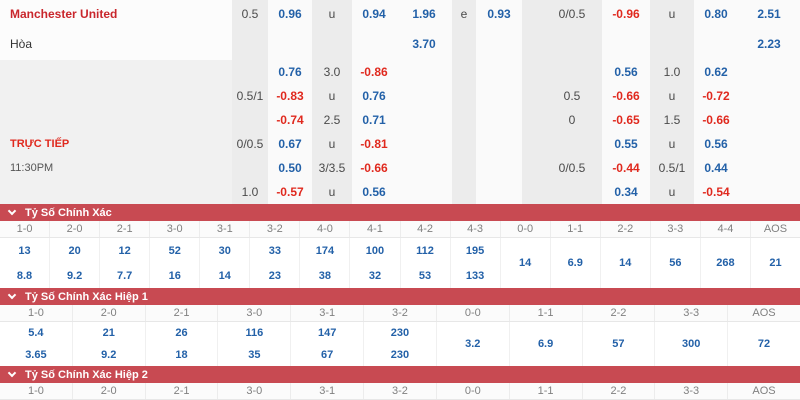 The width and height of the screenshot is (800, 400). I want to click on odds-value: -0.44, so click(626, 168).